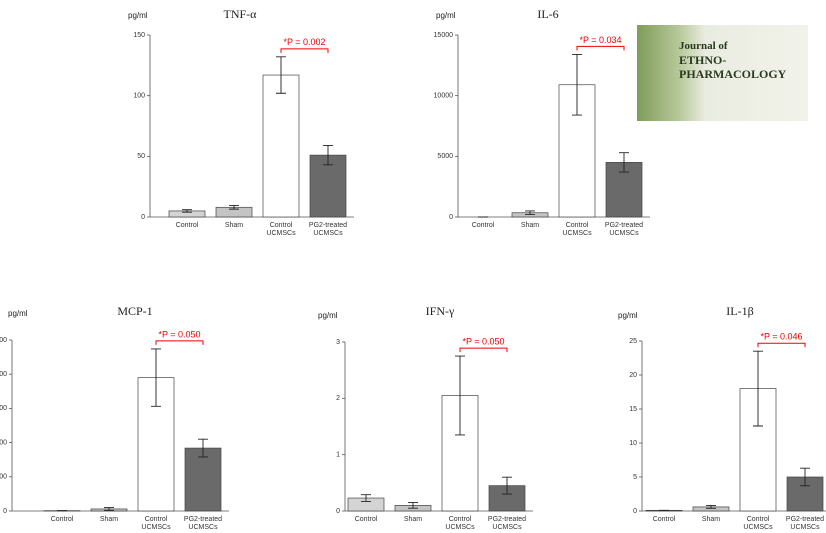 The width and height of the screenshot is (826, 533). What do you see at coordinates (304, 42) in the screenshot?
I see `significance-label: *P = 0.002` at bounding box center [304, 42].